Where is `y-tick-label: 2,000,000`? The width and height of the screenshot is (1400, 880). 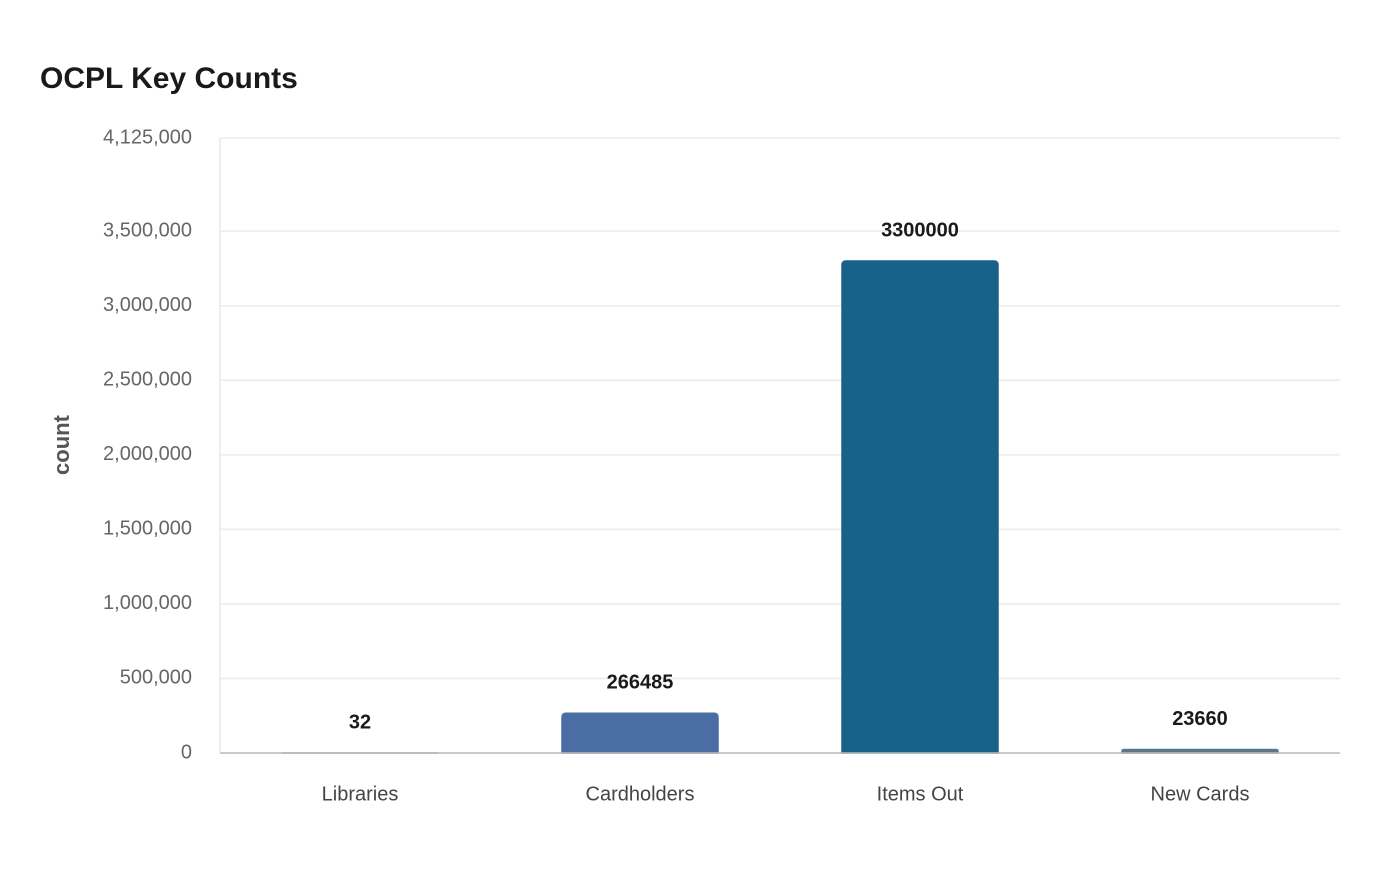 y-tick-label: 2,000,000 is located at coordinates (147, 454).